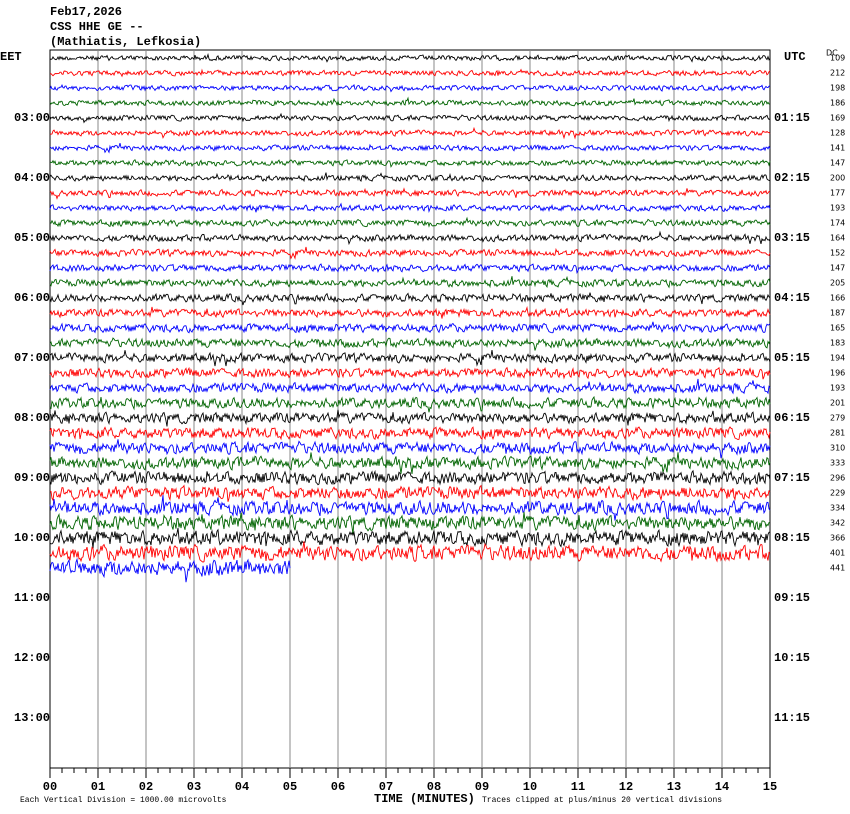  Describe the element at coordinates (792, 358) in the screenshot. I see `right-time: 05:15` at that location.